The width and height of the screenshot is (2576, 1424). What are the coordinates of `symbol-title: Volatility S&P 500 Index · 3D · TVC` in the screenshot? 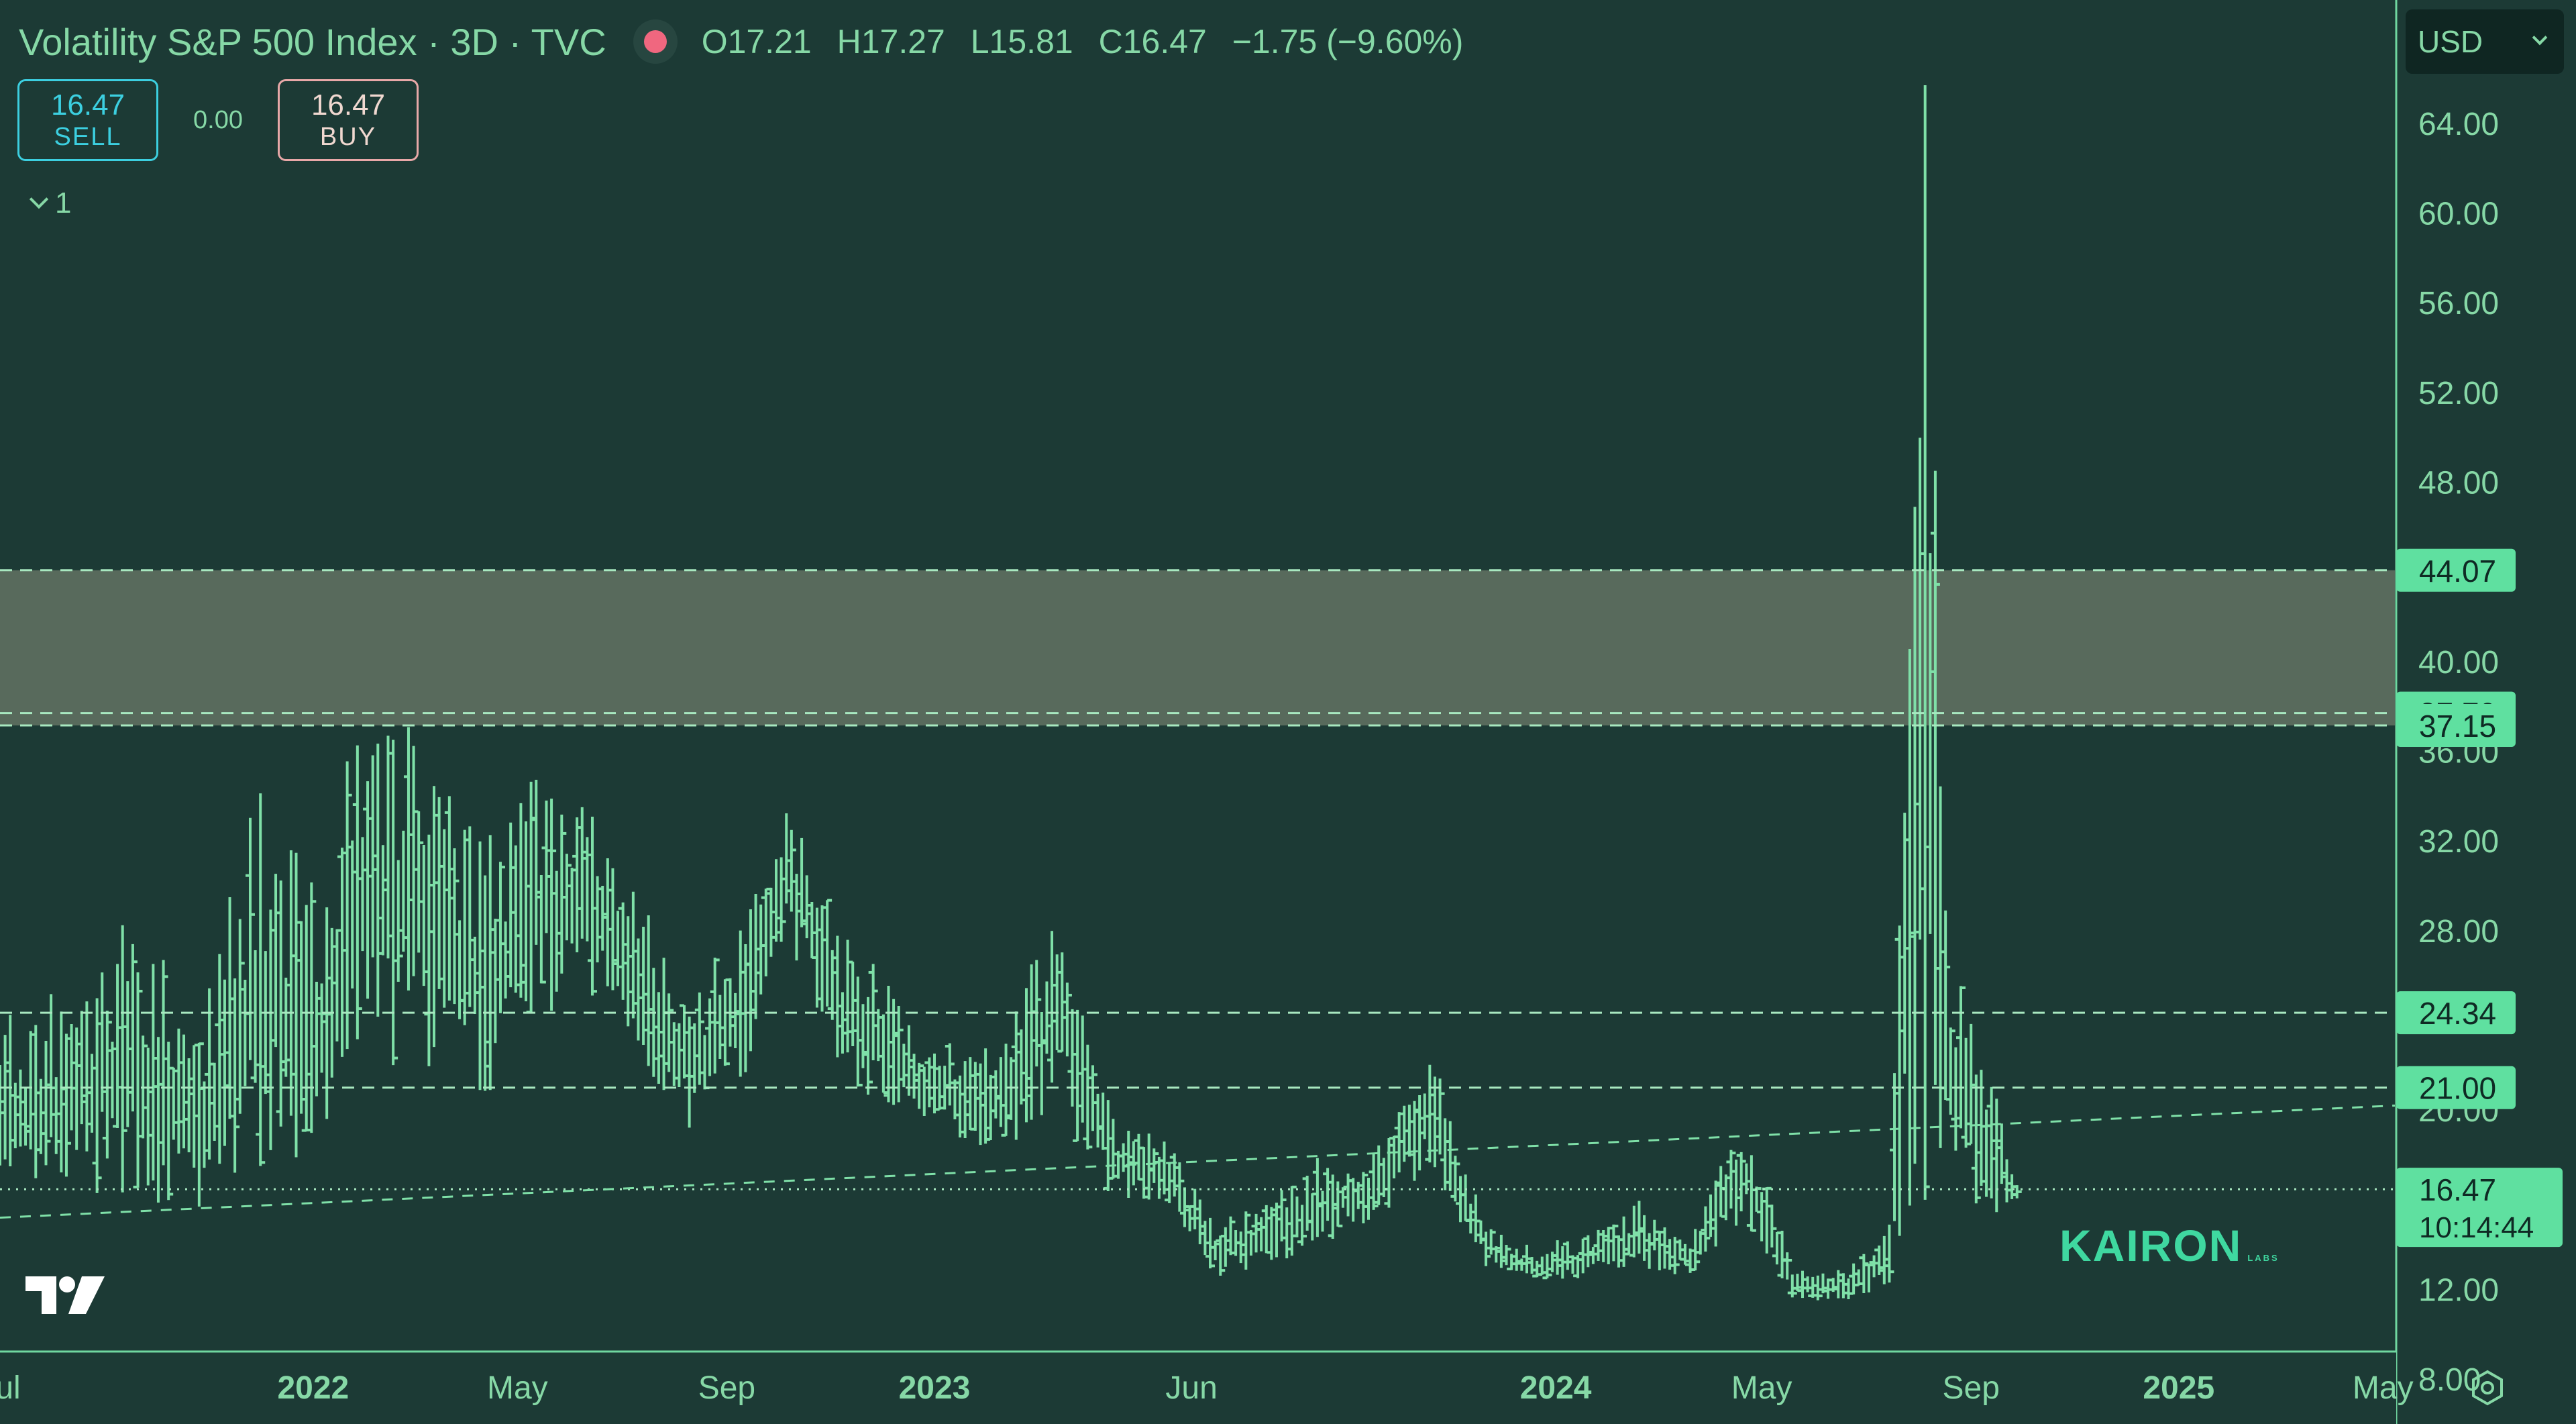 It's located at (312, 41).